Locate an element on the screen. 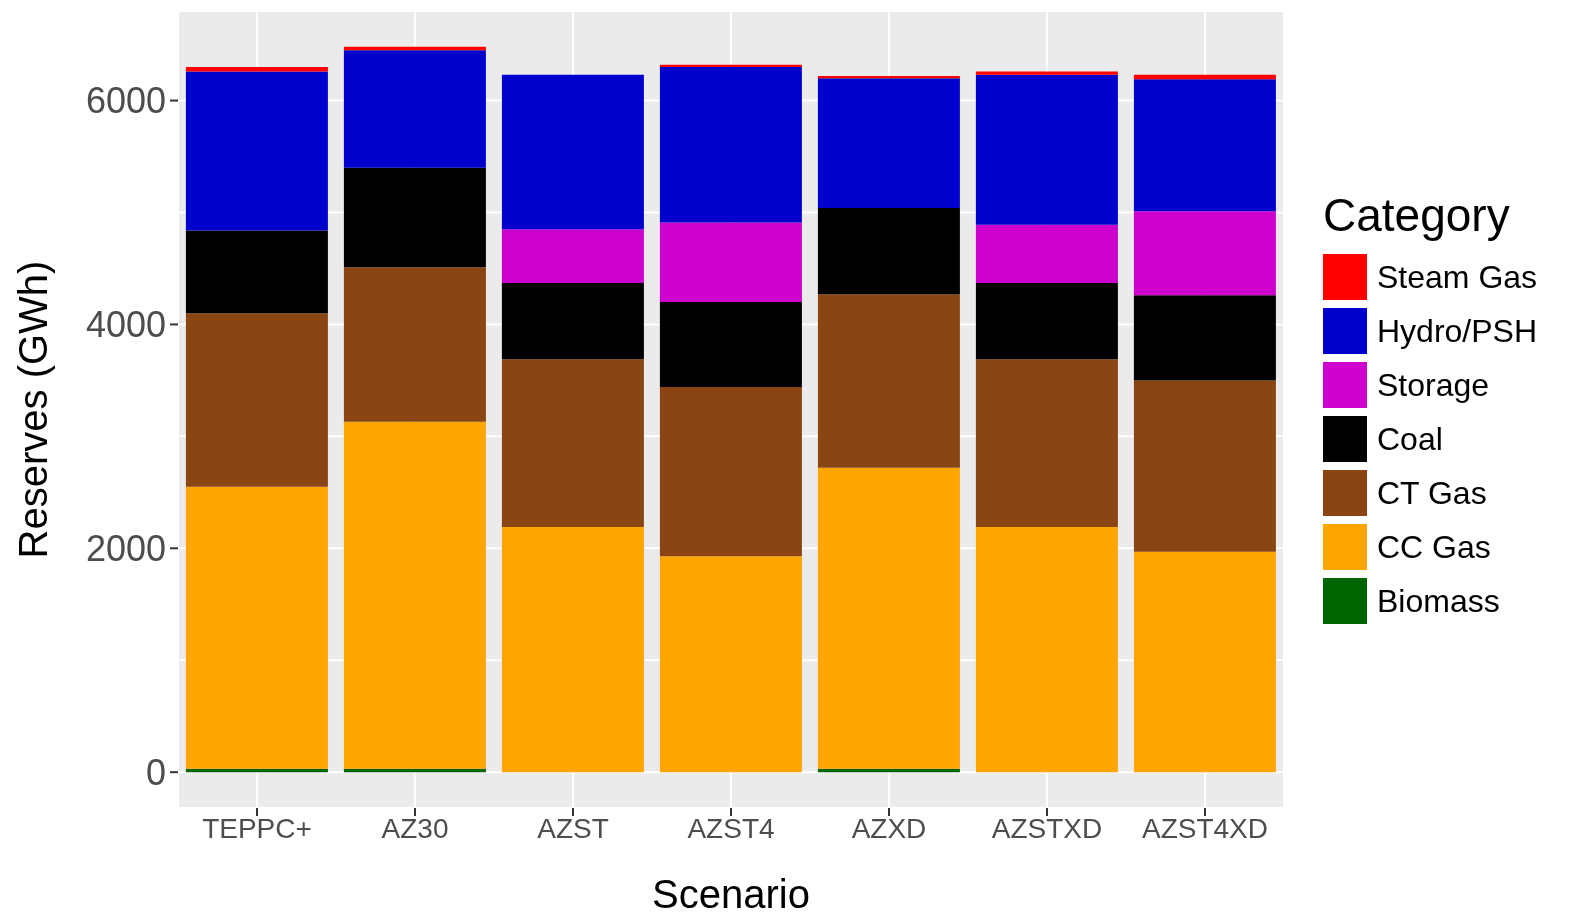 The height and width of the screenshot is (923, 1585). y-tick-label: 2000 is located at coordinates (125, 548).